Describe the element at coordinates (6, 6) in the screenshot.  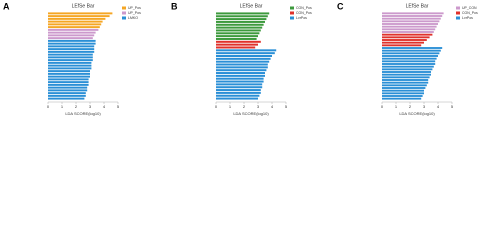
I see `panel-label: A` at that location.